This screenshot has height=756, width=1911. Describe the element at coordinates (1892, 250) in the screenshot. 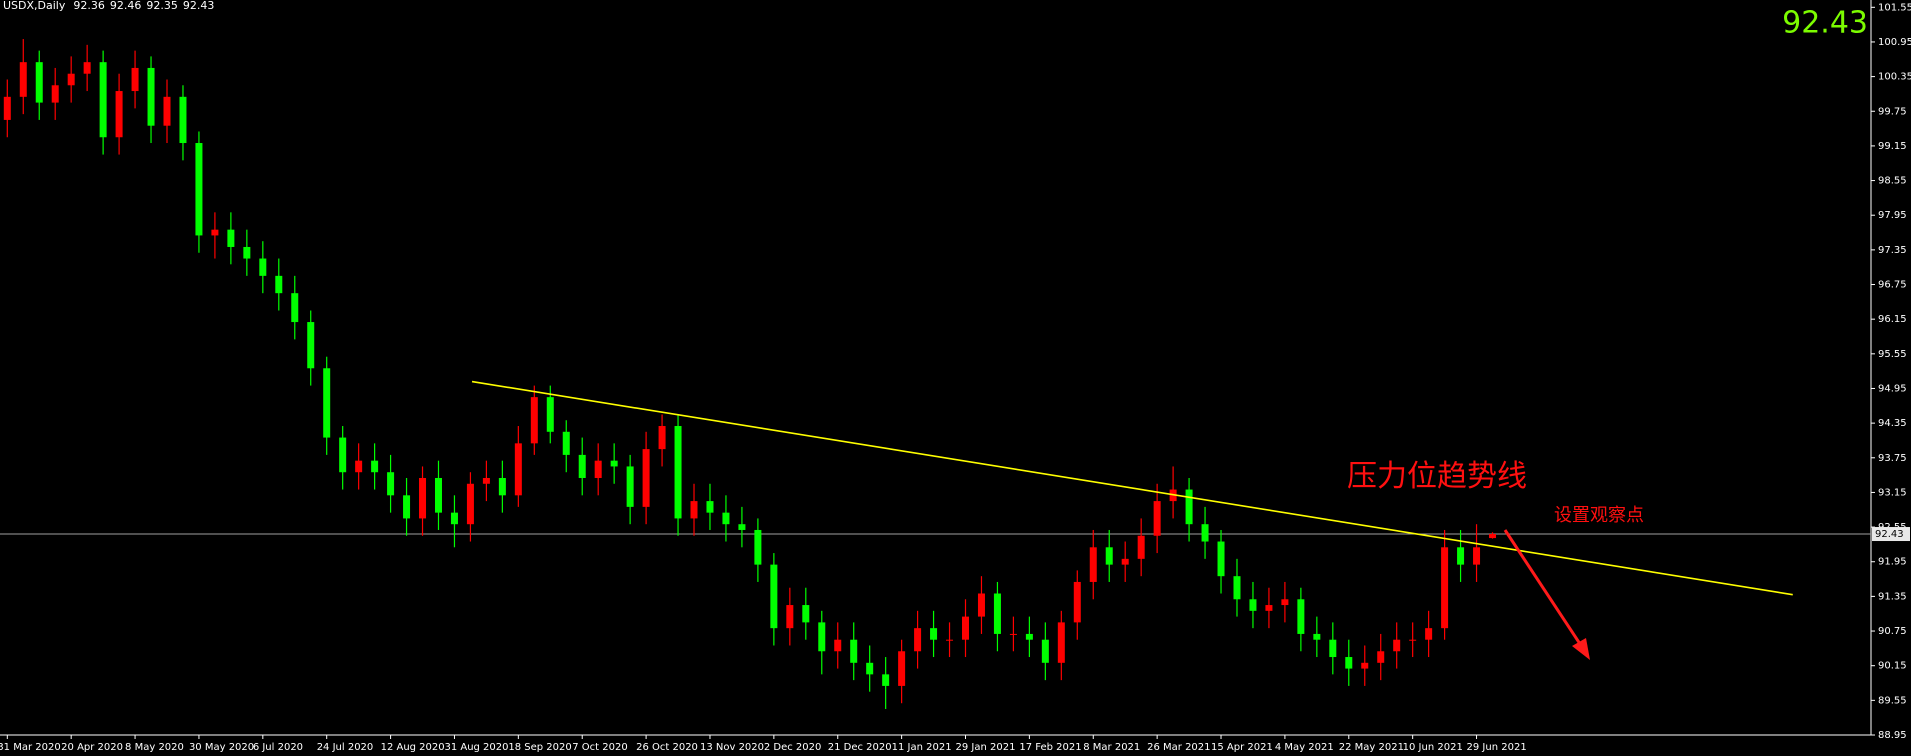

I see `y-tick-label: 97.35` at that location.